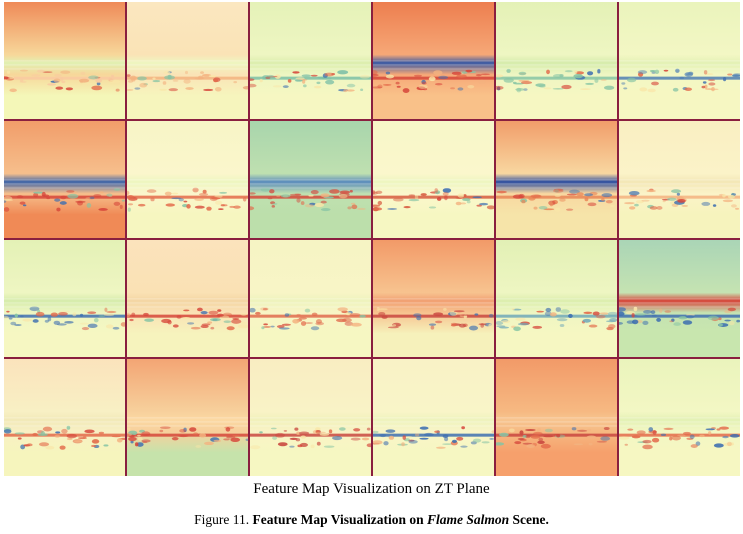 The width and height of the screenshot is (743, 534). What do you see at coordinates (338, 519) in the screenshot?
I see `figure-title-part-1: Feature Map Visualization on` at bounding box center [338, 519].